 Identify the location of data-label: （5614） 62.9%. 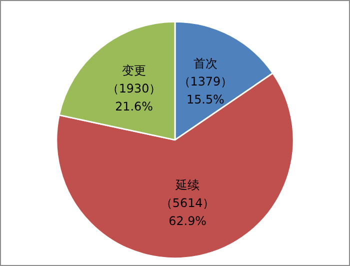
(187, 212).